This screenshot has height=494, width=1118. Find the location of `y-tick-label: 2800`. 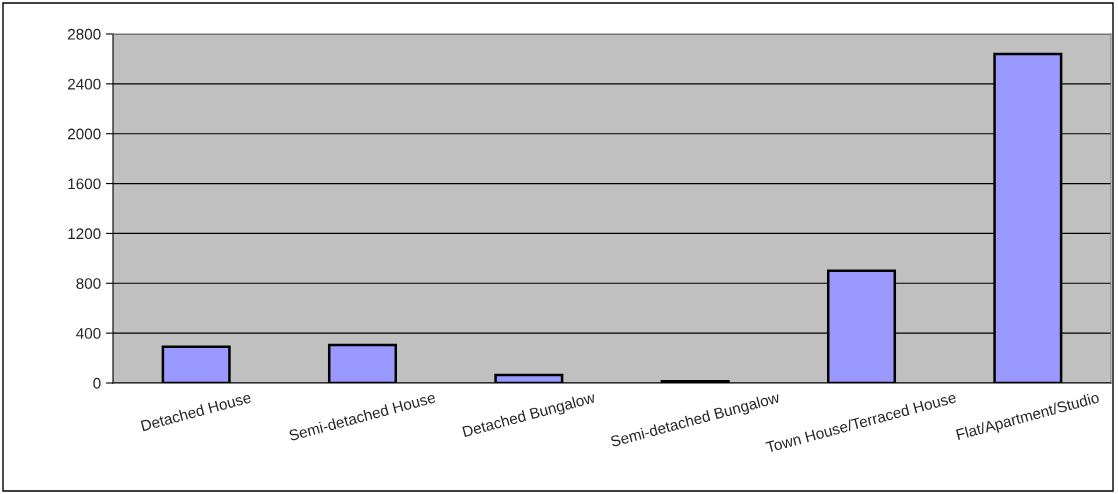

y-tick-label: 2800 is located at coordinates (84, 34).